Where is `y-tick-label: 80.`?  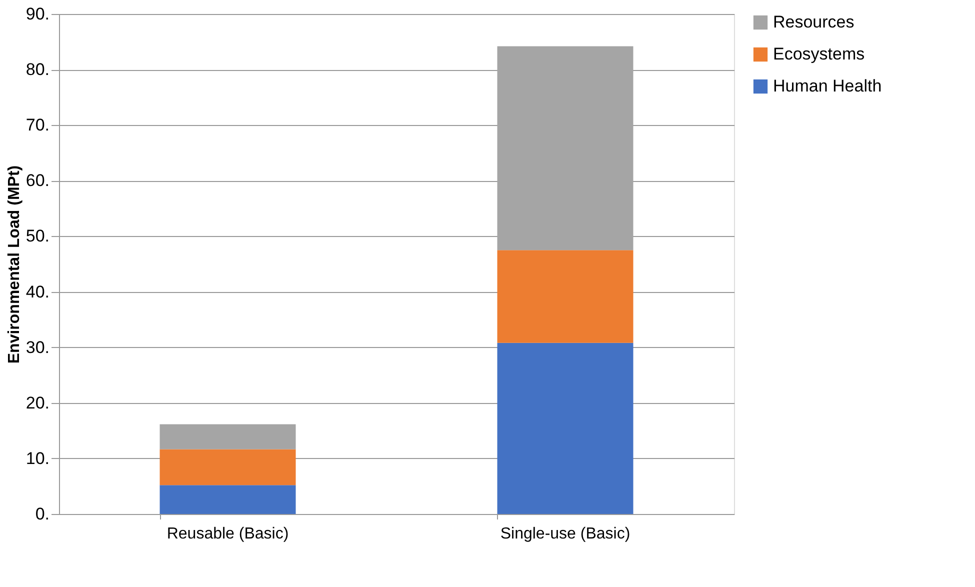 y-tick-label: 80. is located at coordinates (38, 70).